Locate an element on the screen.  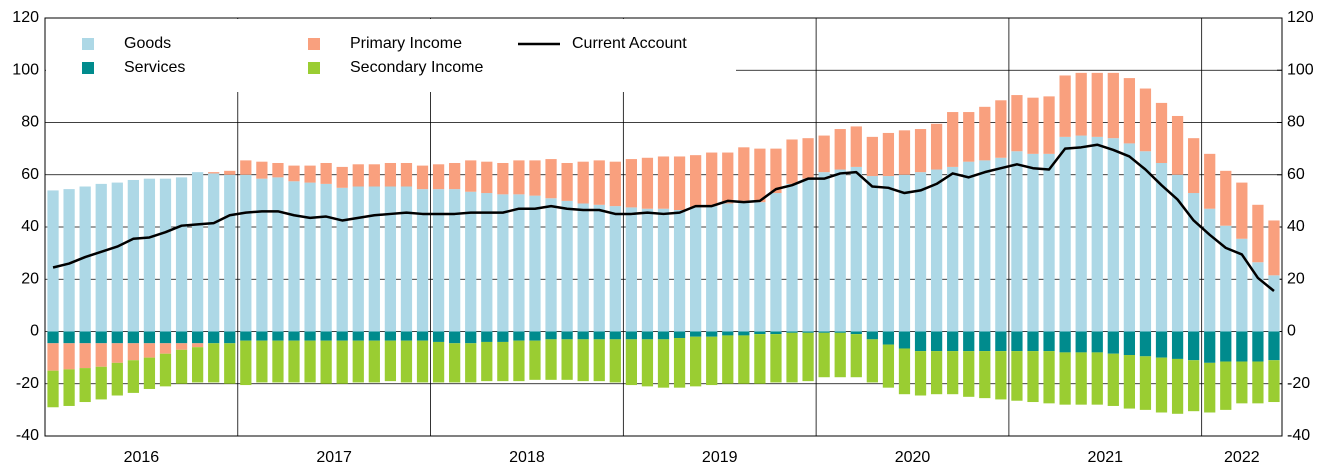
legend-label: Services is located at coordinates (154, 67).